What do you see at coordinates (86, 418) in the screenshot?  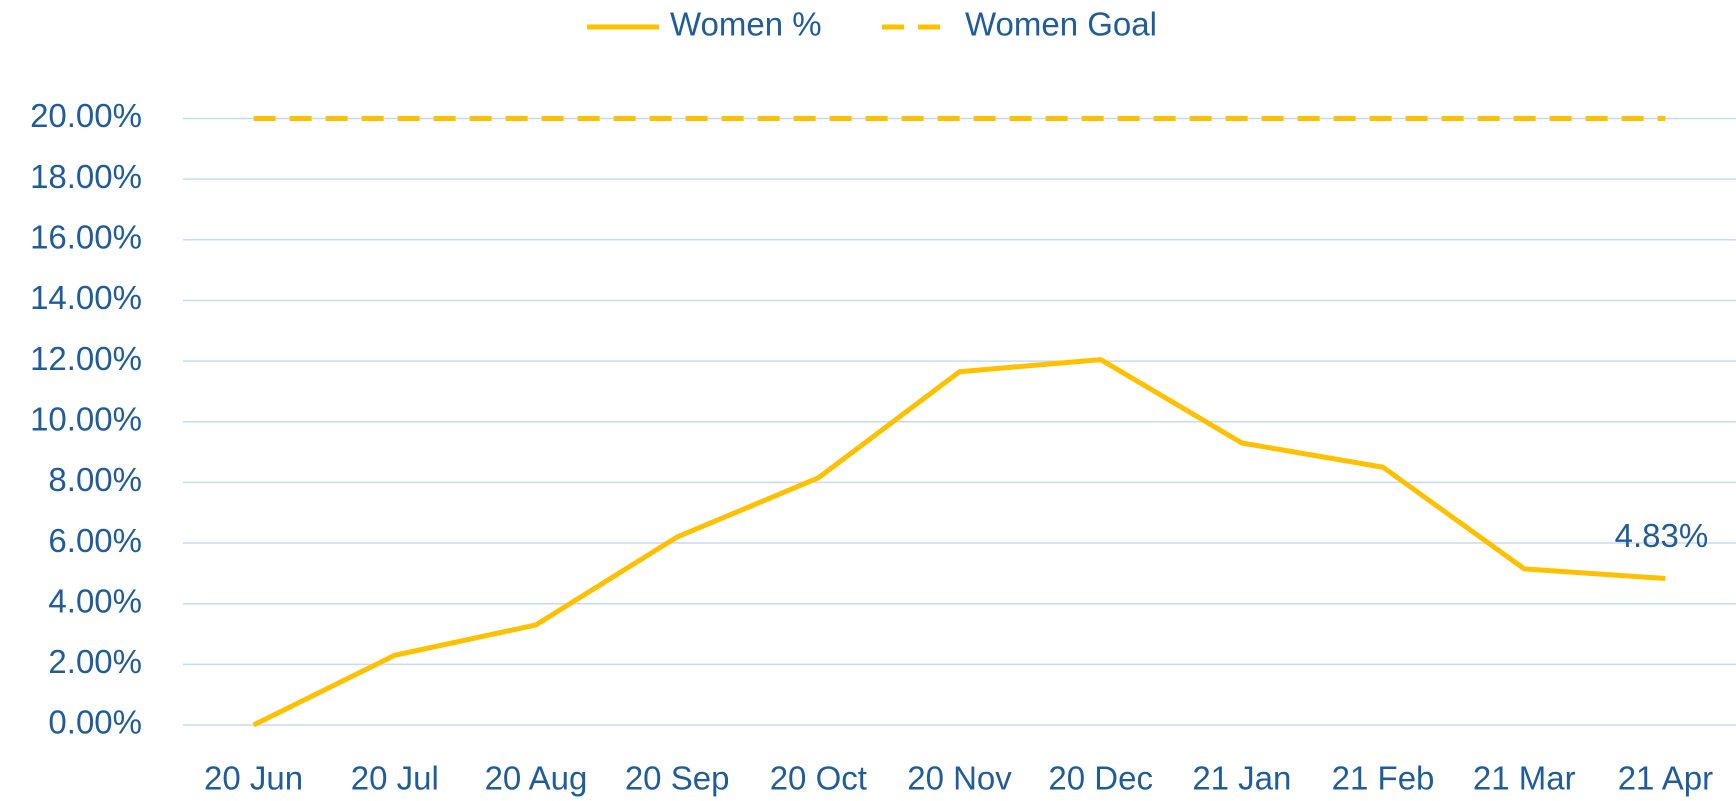 I see `y-tick-label: 10.00%` at bounding box center [86, 418].